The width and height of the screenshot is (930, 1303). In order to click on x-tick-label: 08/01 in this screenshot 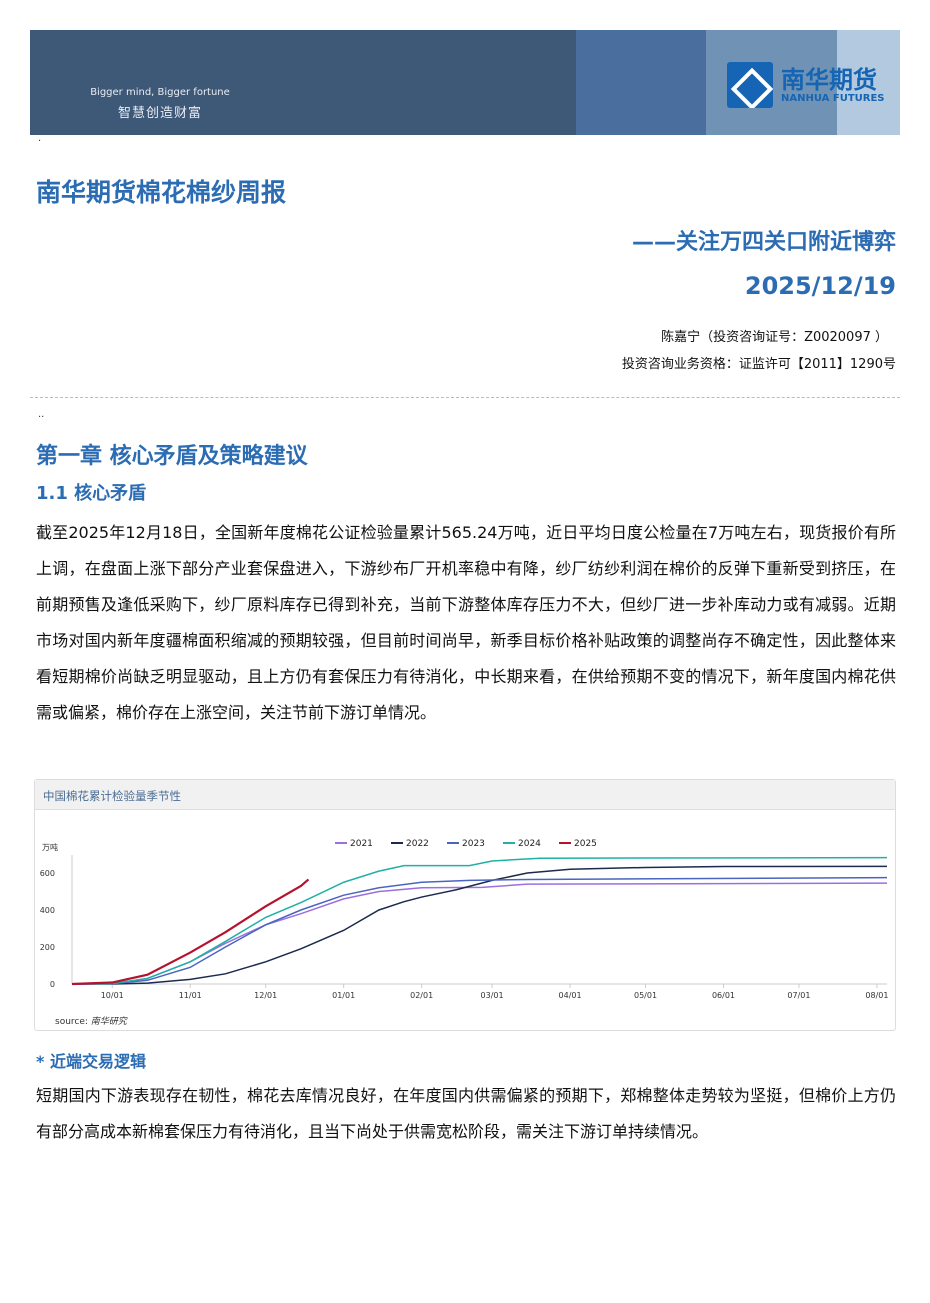, I will do `click(876, 995)`.